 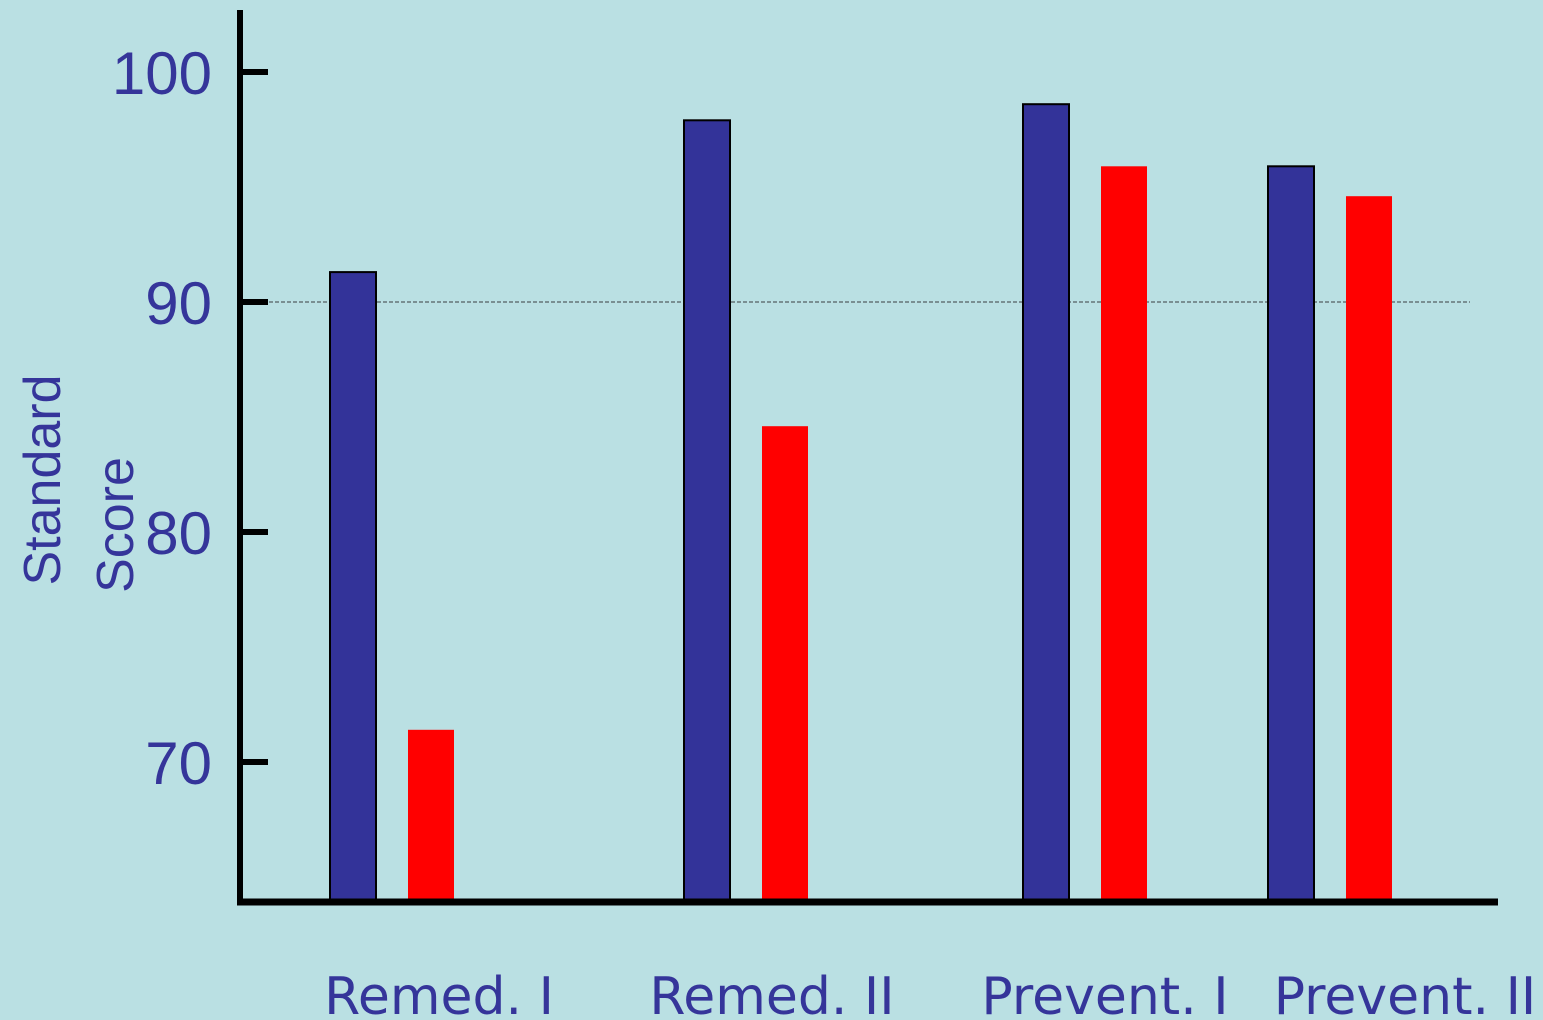 What do you see at coordinates (771, 993) in the screenshot?
I see `x-category-label-remed-ii: Remed. II` at bounding box center [771, 993].